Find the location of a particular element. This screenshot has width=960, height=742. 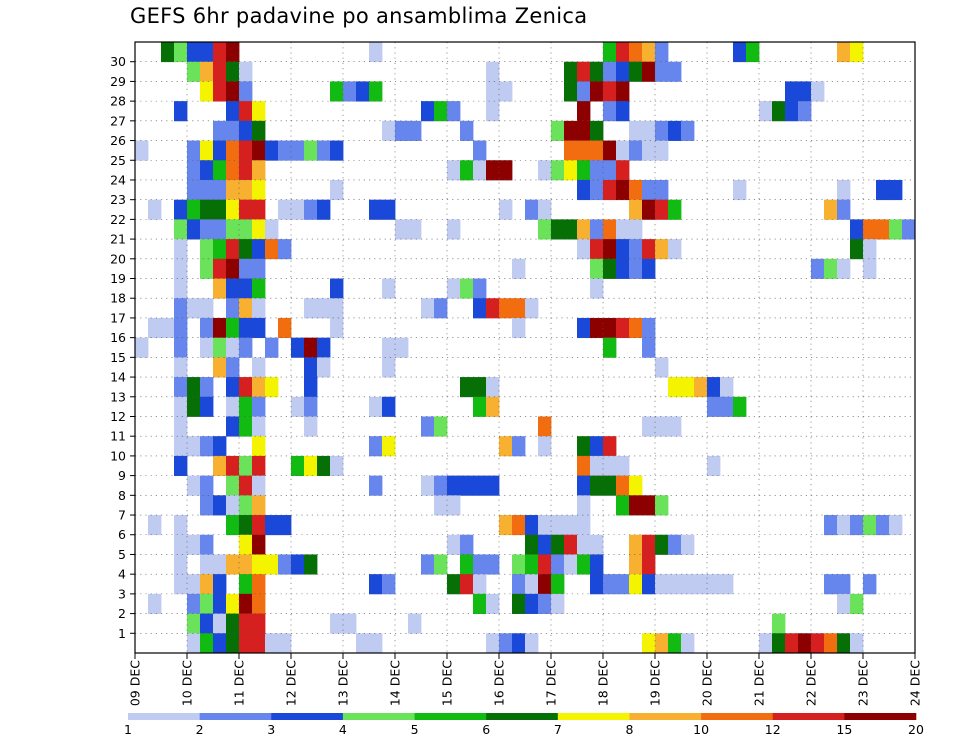

y-tick-label: 26 is located at coordinates (118, 140).